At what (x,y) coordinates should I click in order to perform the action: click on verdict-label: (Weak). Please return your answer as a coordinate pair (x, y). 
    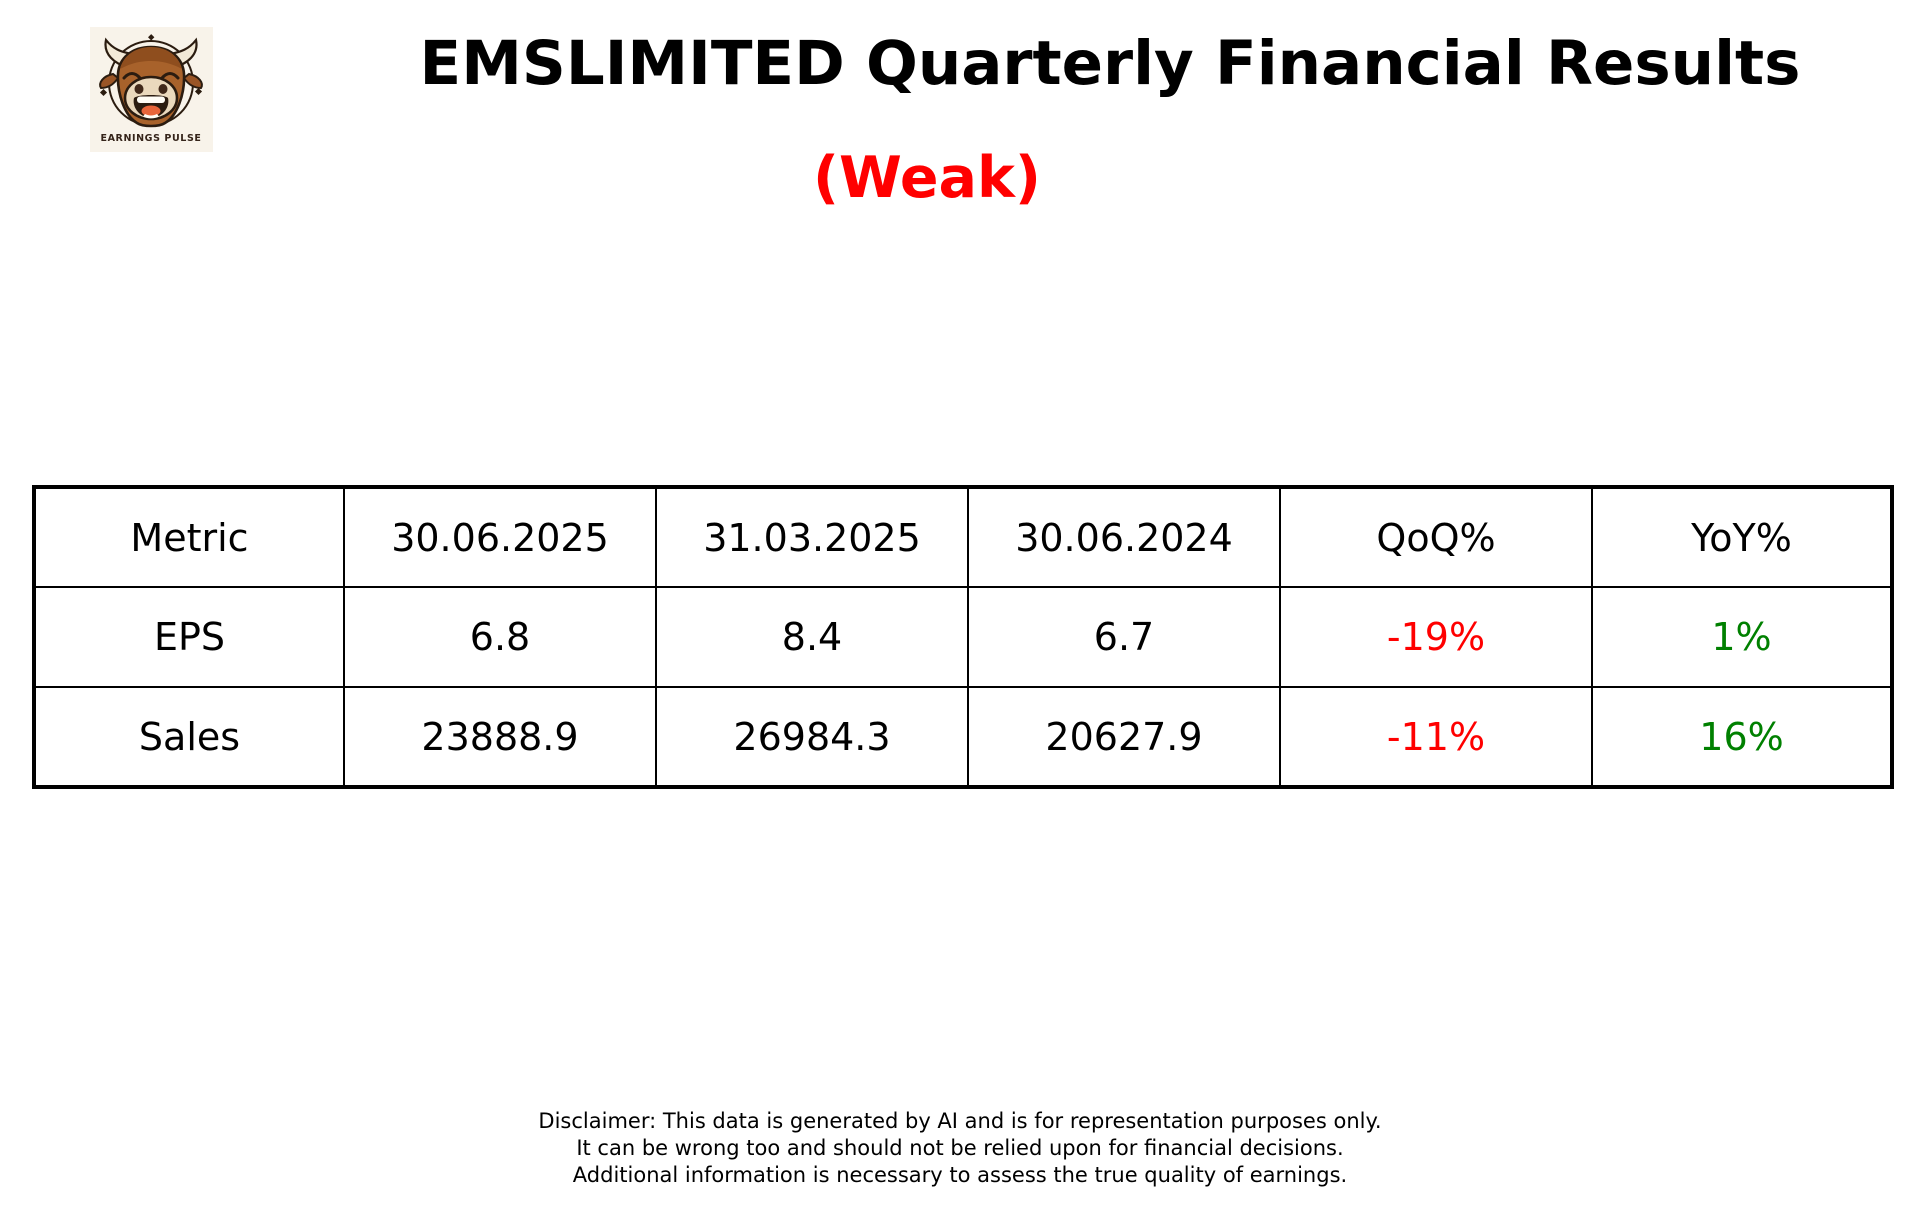
    Looking at the image, I should click on (927, 178).